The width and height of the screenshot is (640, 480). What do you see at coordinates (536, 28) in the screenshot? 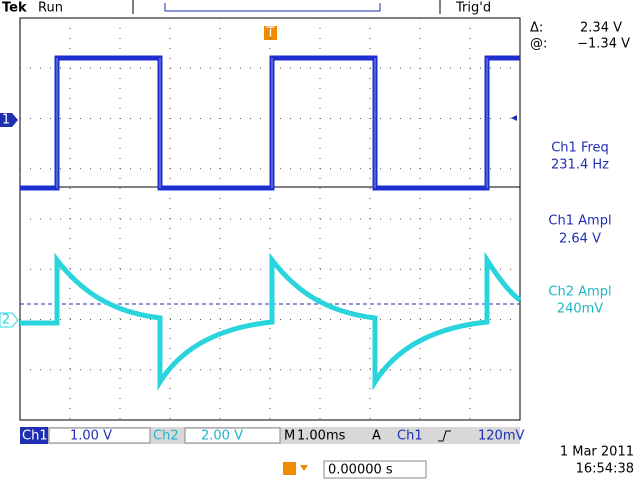
I see `cursor-delta-label: Δ:` at bounding box center [536, 28].